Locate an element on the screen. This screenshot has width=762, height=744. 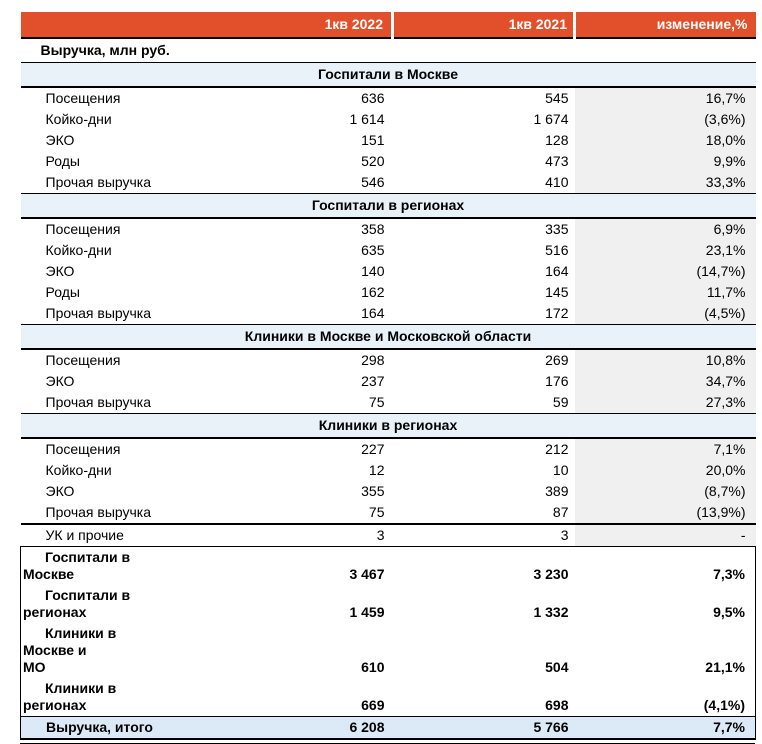
value-change: (3,6%) is located at coordinates (665, 119).